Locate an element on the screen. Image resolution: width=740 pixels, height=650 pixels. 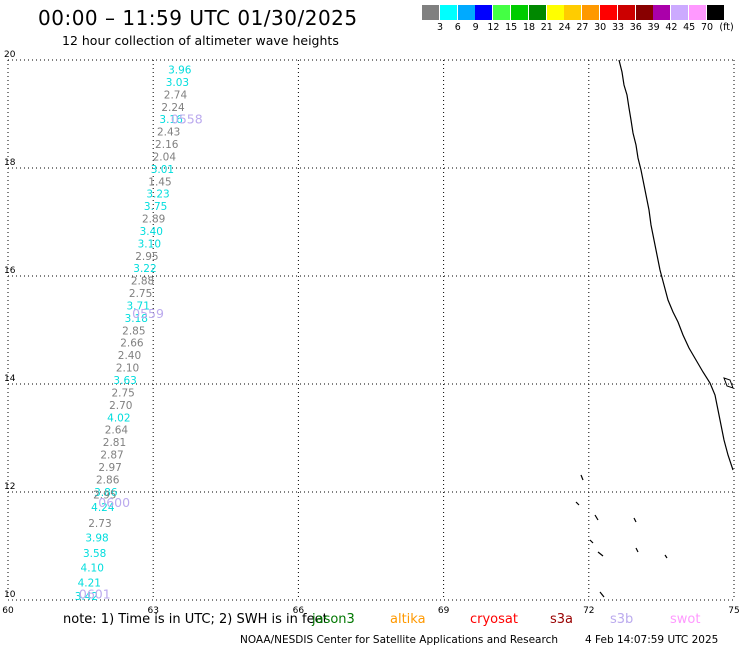
scale-label: 15 is located at coordinates (511, 27).